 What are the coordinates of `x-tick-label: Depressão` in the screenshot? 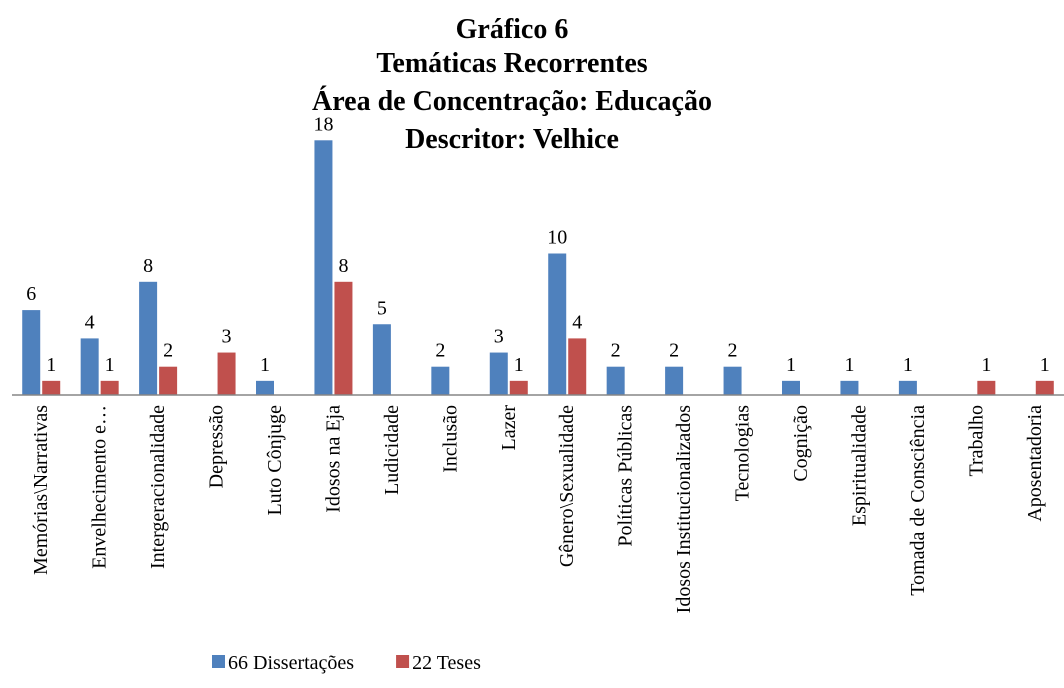 It's located at (217, 446).